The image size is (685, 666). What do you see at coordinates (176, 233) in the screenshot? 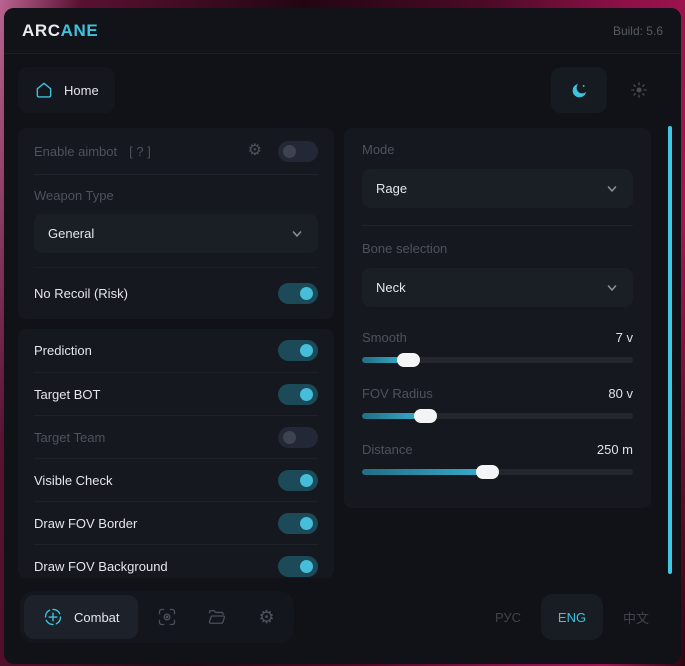
I see `weapon-type-select: General` at bounding box center [176, 233].